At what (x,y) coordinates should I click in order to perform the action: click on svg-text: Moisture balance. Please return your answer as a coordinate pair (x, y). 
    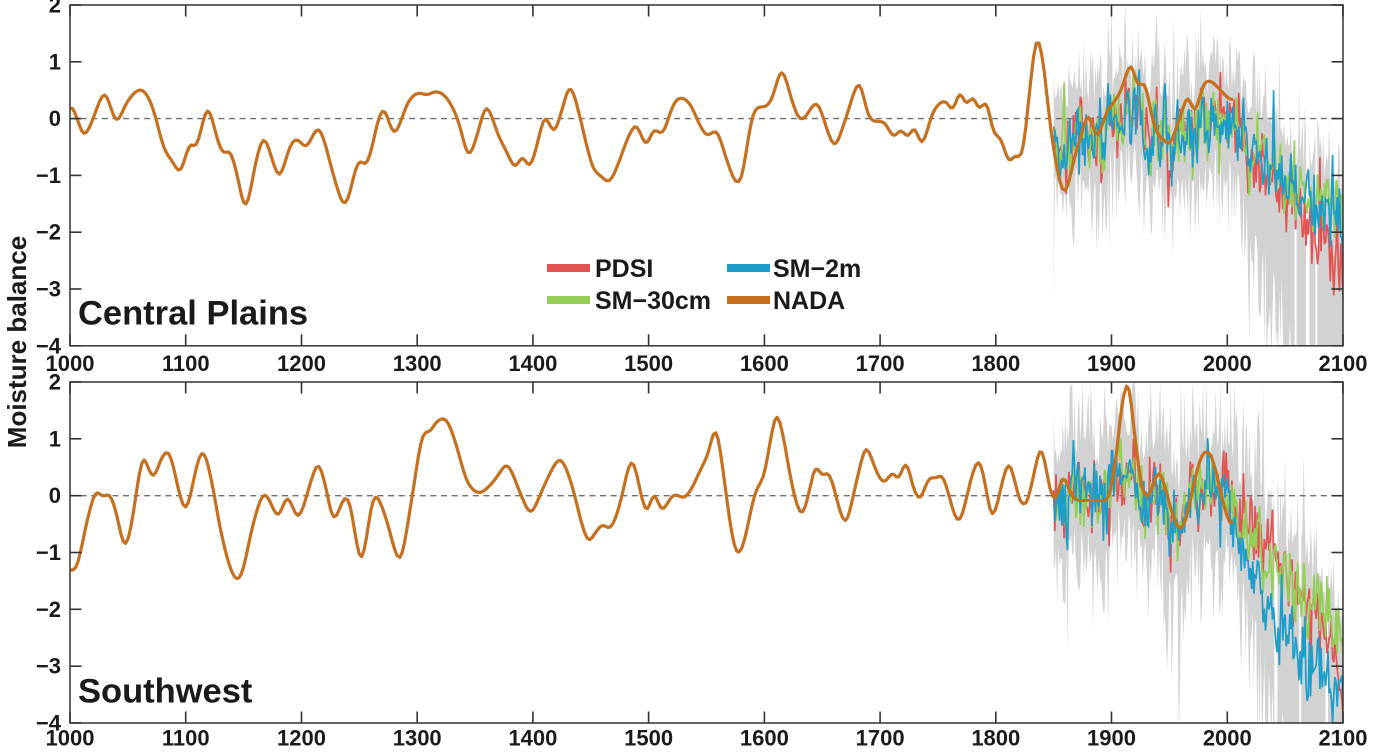
    Looking at the image, I should click on (17, 342).